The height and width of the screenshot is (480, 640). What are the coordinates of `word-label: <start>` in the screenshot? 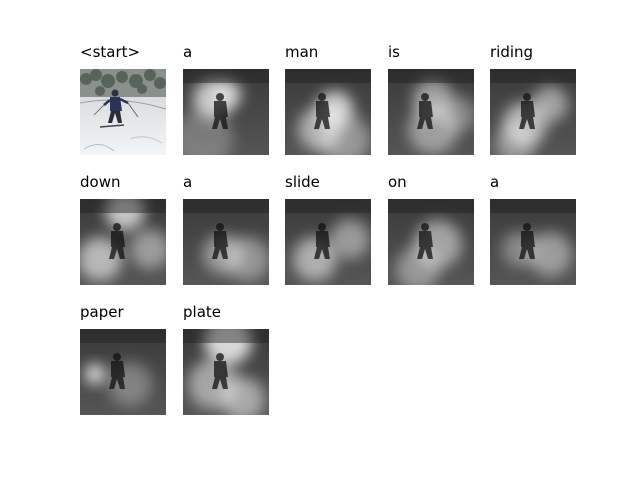 It's located at (110, 52).